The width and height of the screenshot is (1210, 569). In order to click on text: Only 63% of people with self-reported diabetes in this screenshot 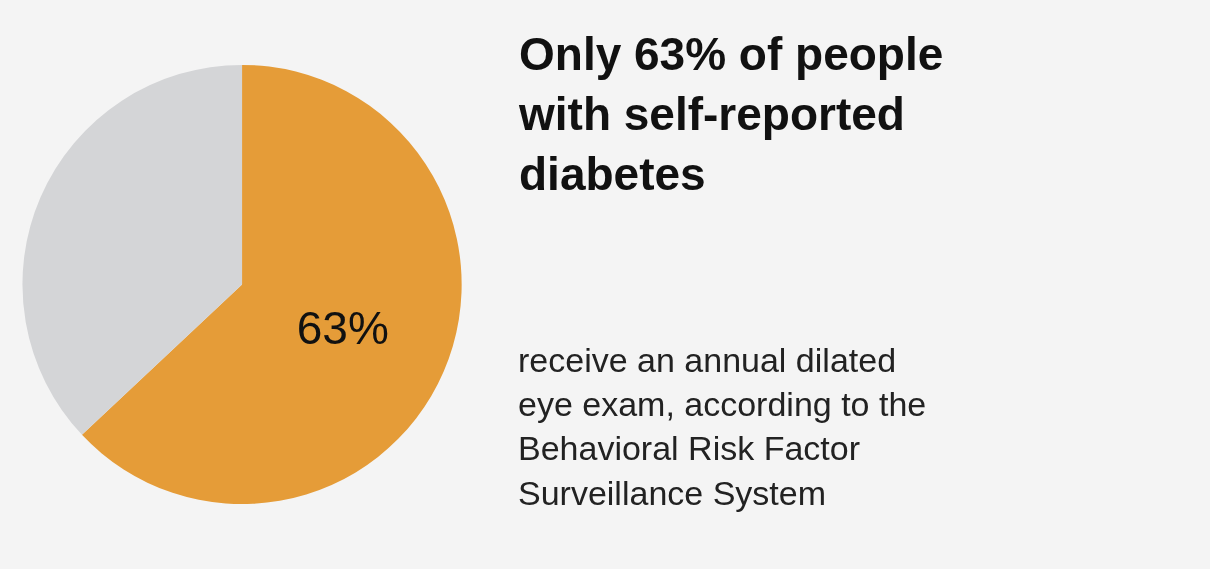, I will do `click(731, 114)`.